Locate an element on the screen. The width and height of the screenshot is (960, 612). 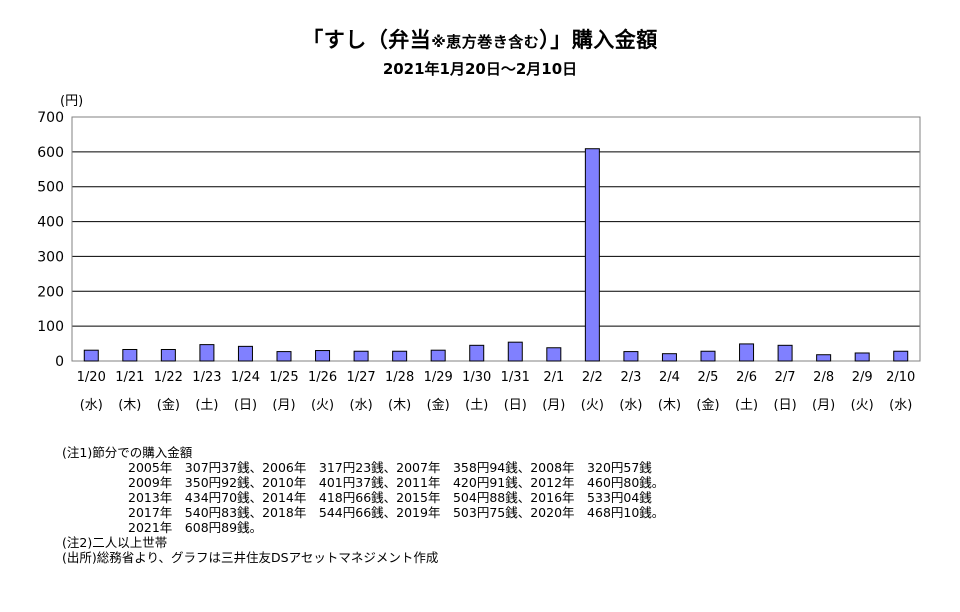
x-tick-label: 2/5 is located at coordinates (708, 377).